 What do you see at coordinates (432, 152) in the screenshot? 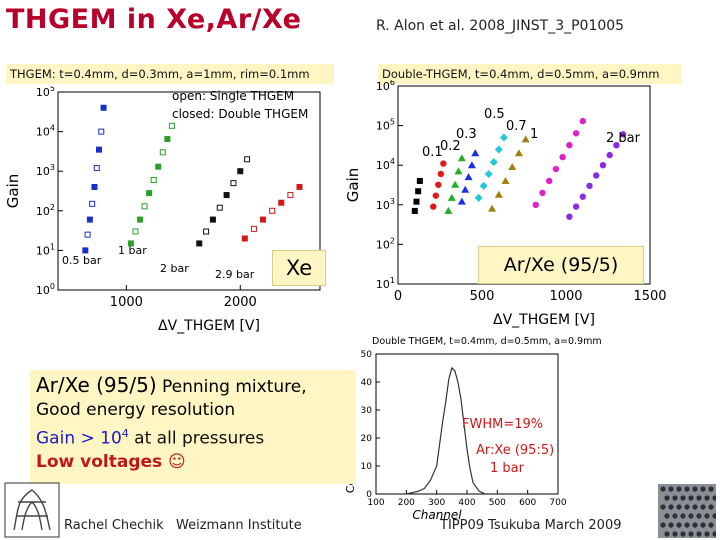
I see `pressure-label-0.1: 0.1` at bounding box center [432, 152].